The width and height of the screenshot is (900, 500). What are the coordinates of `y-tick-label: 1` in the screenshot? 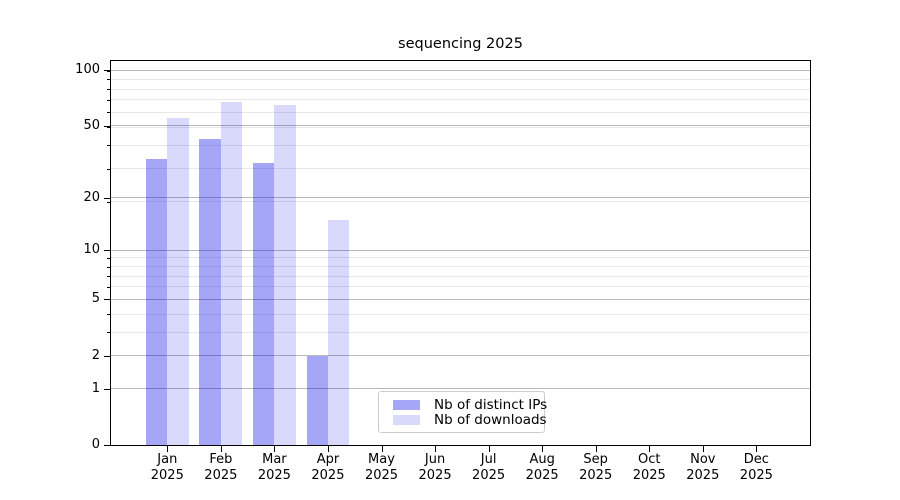 It's located at (95, 388).